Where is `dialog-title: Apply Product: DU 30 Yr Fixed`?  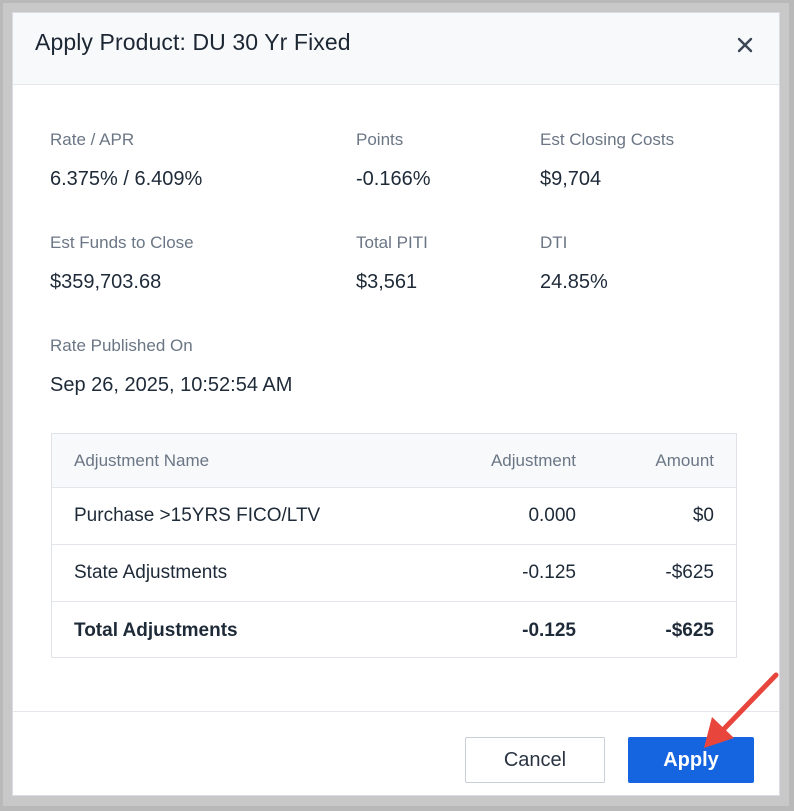
dialog-title: Apply Product: DU 30 Yr Fixed is located at coordinates (193, 42).